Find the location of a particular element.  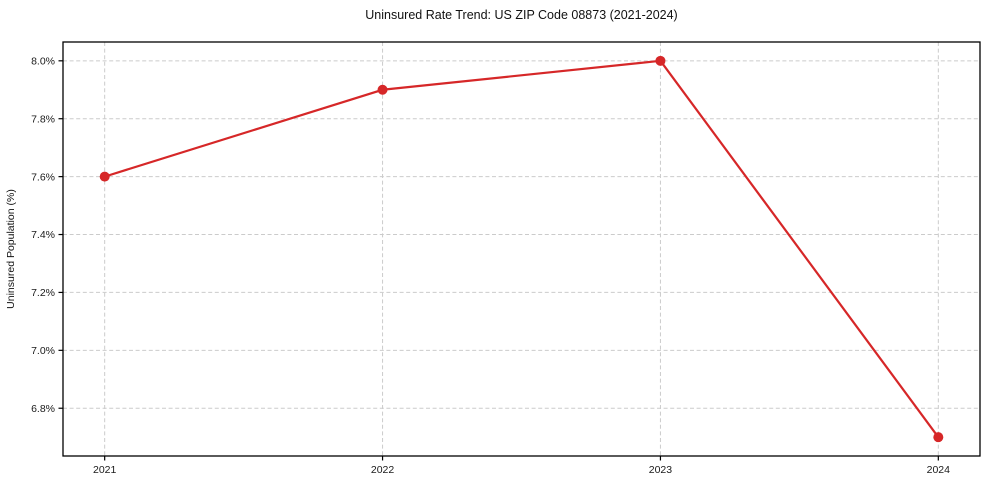

x-tick-label: 2022 is located at coordinates (383, 470).